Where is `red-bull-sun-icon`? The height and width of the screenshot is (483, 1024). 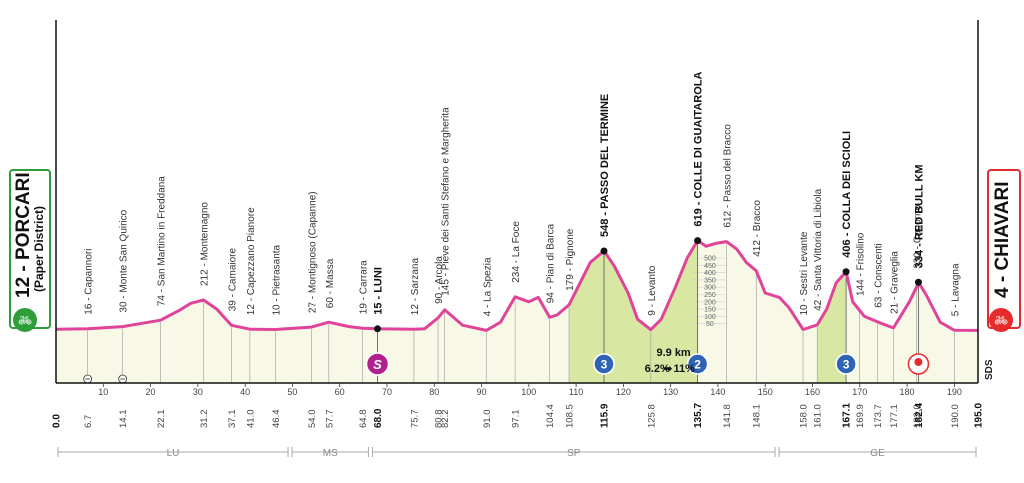 red-bull-sun-icon is located at coordinates (918, 362).